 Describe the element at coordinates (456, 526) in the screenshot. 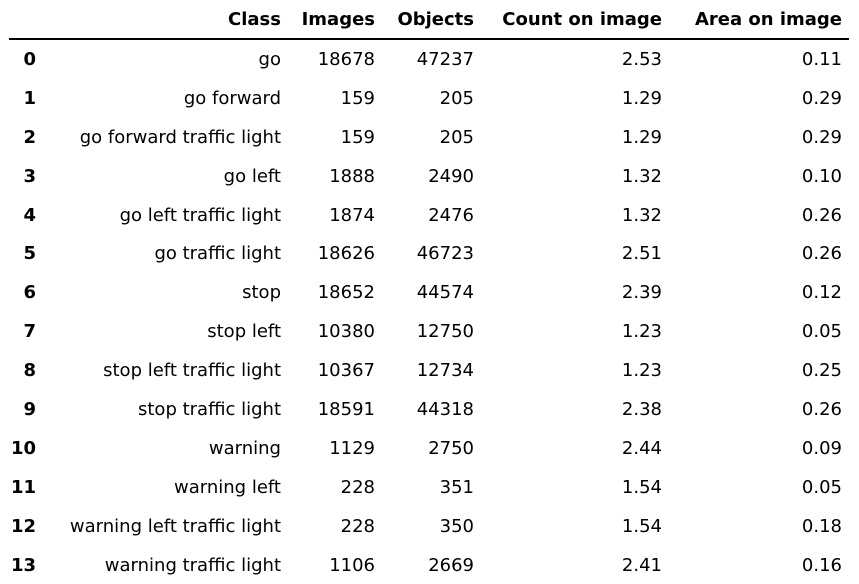

I see `cell-objects: 350` at that location.